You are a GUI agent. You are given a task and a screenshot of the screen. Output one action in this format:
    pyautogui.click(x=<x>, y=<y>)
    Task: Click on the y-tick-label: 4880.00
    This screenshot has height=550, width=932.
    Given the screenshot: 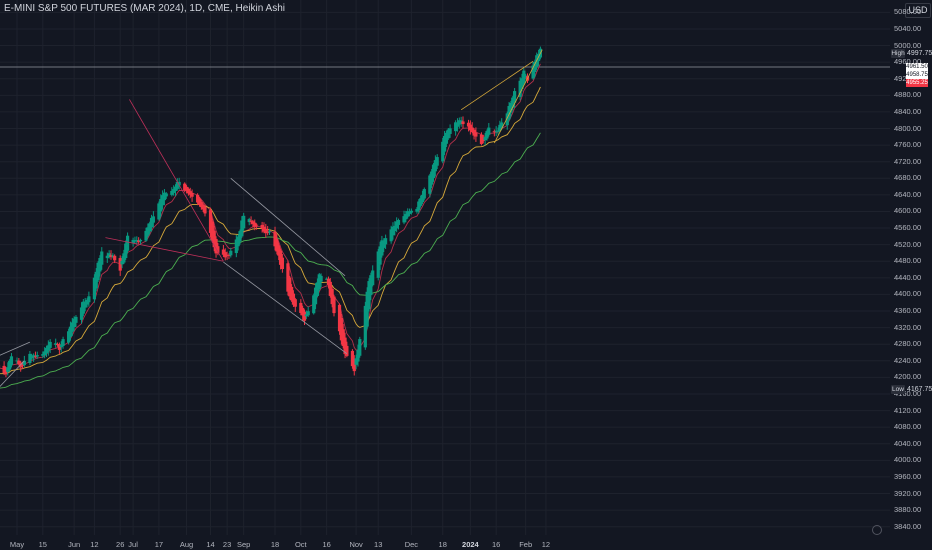 What is the action you would take?
    pyautogui.click(x=908, y=95)
    